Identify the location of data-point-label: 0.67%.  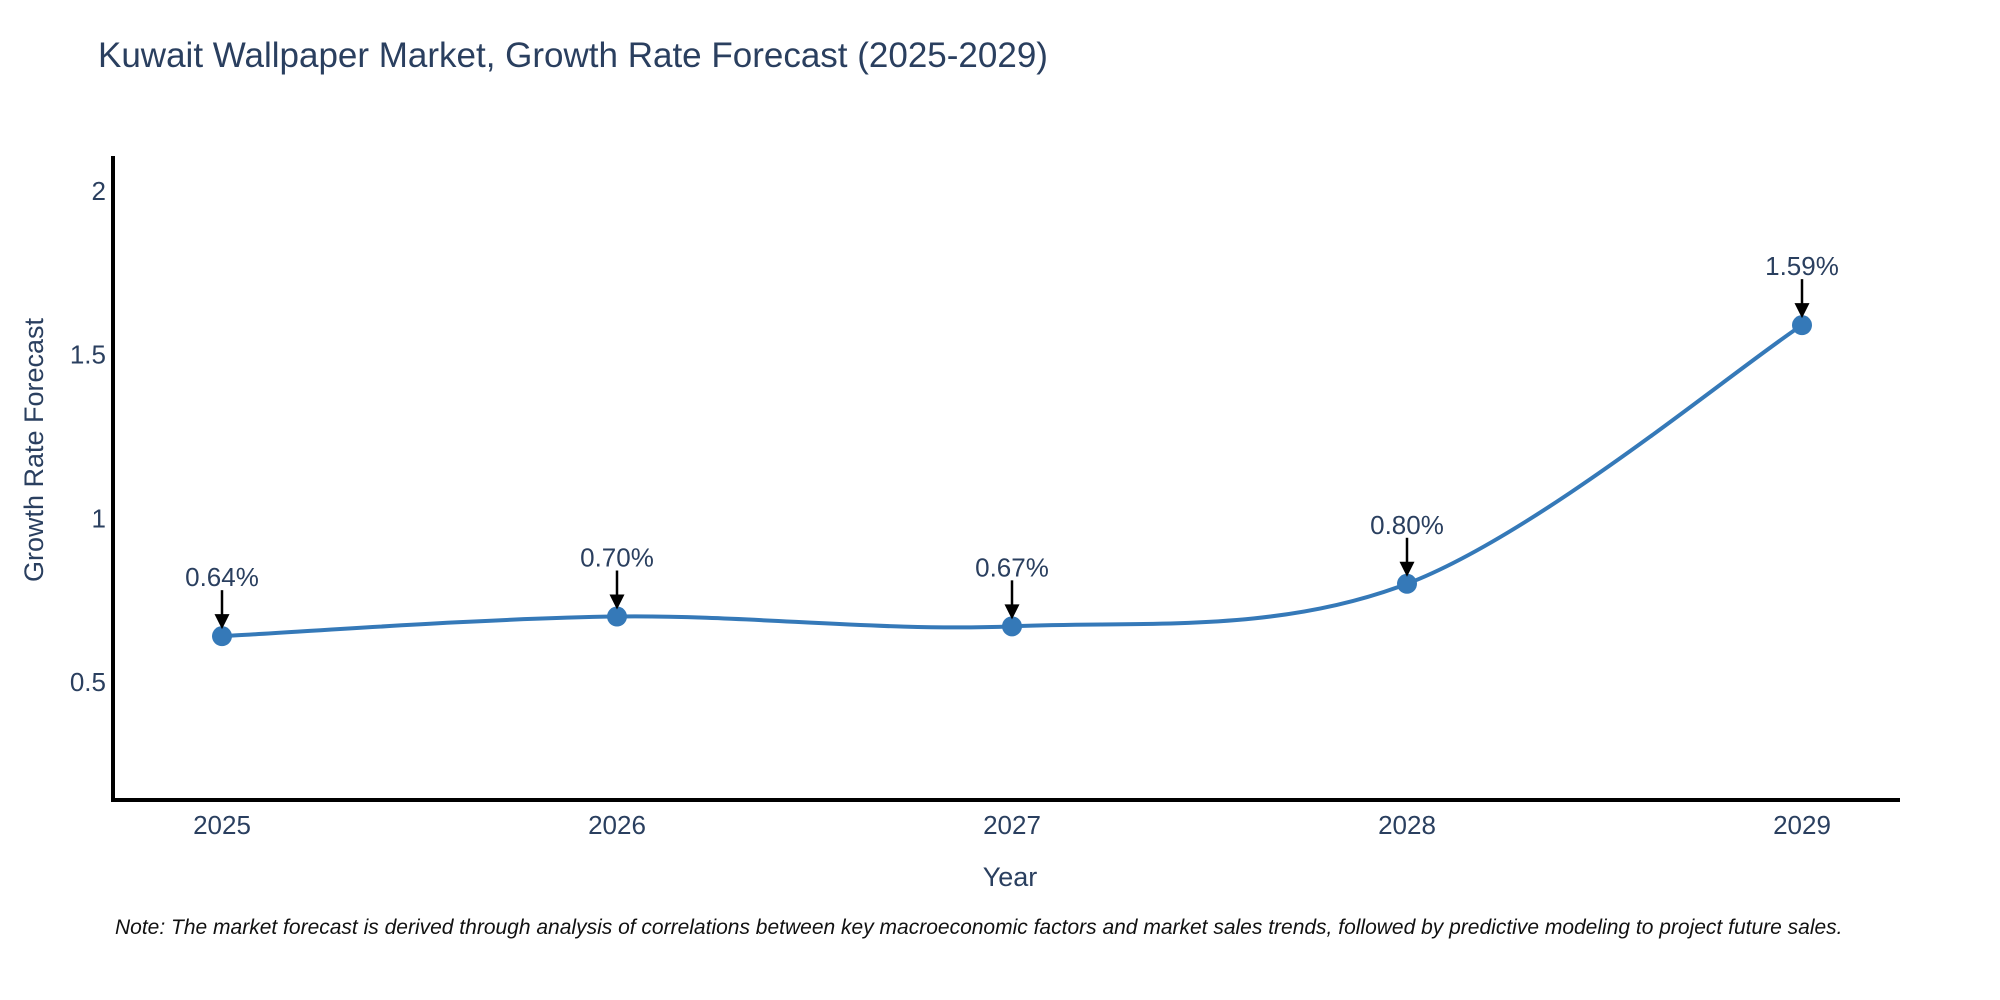
(1012, 567).